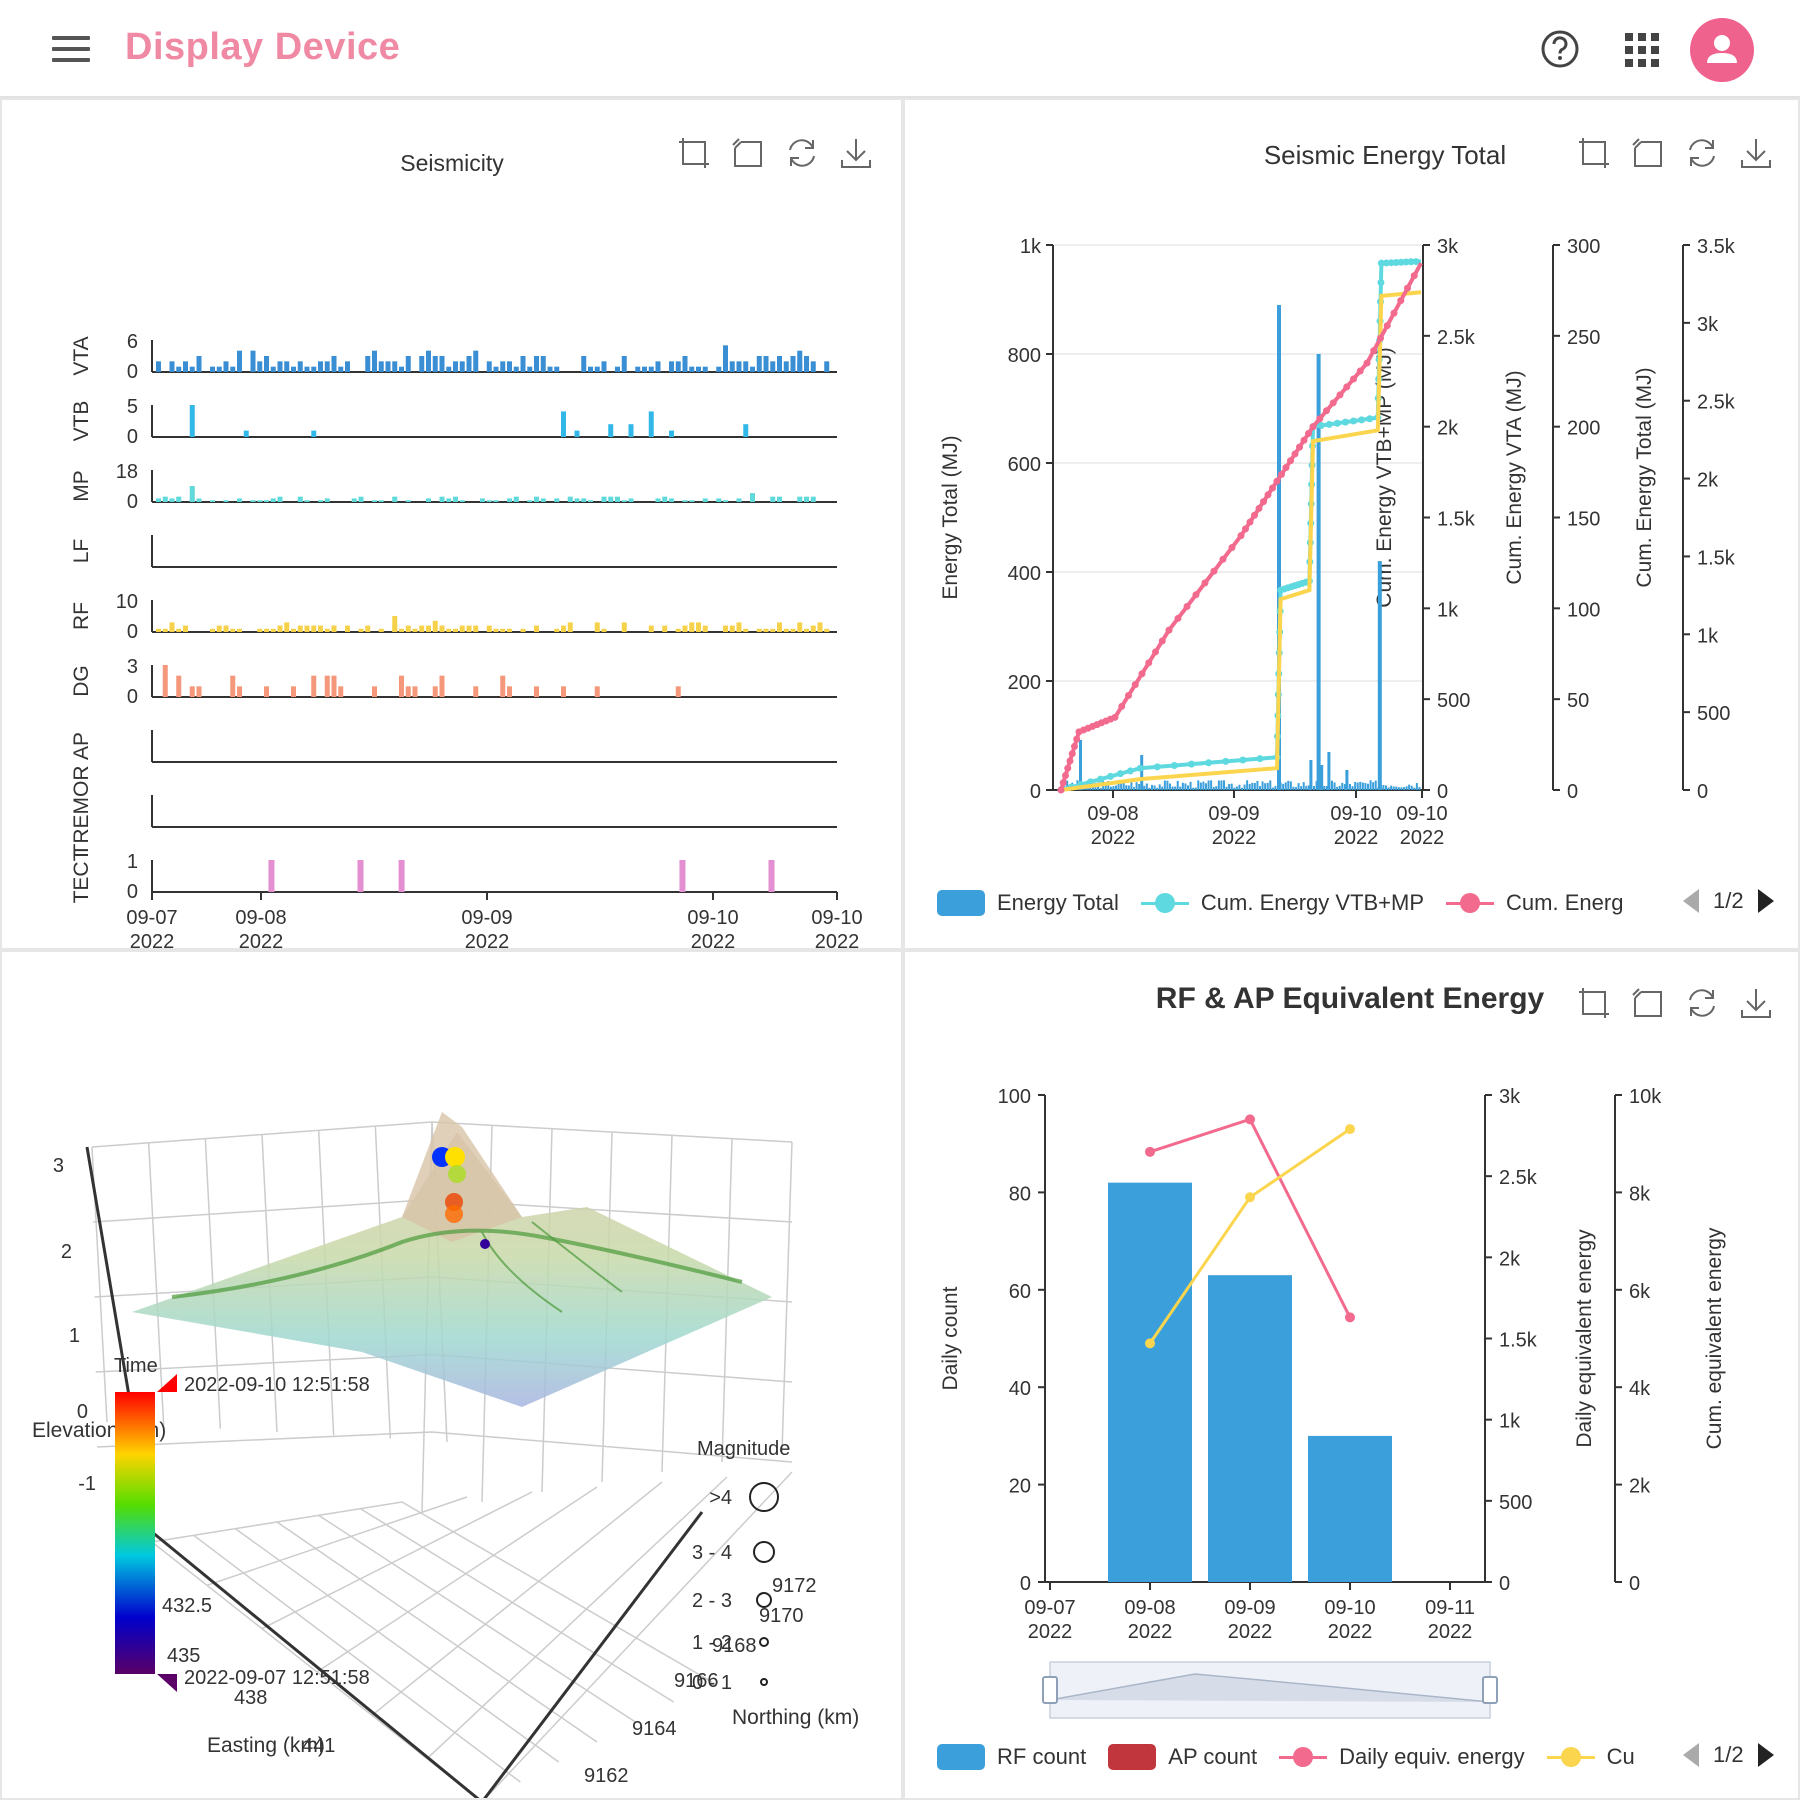 The image size is (1800, 1800). Describe the element at coordinates (1590, 1757) in the screenshot. I see `legend-cum-equiv: Cu` at that location.